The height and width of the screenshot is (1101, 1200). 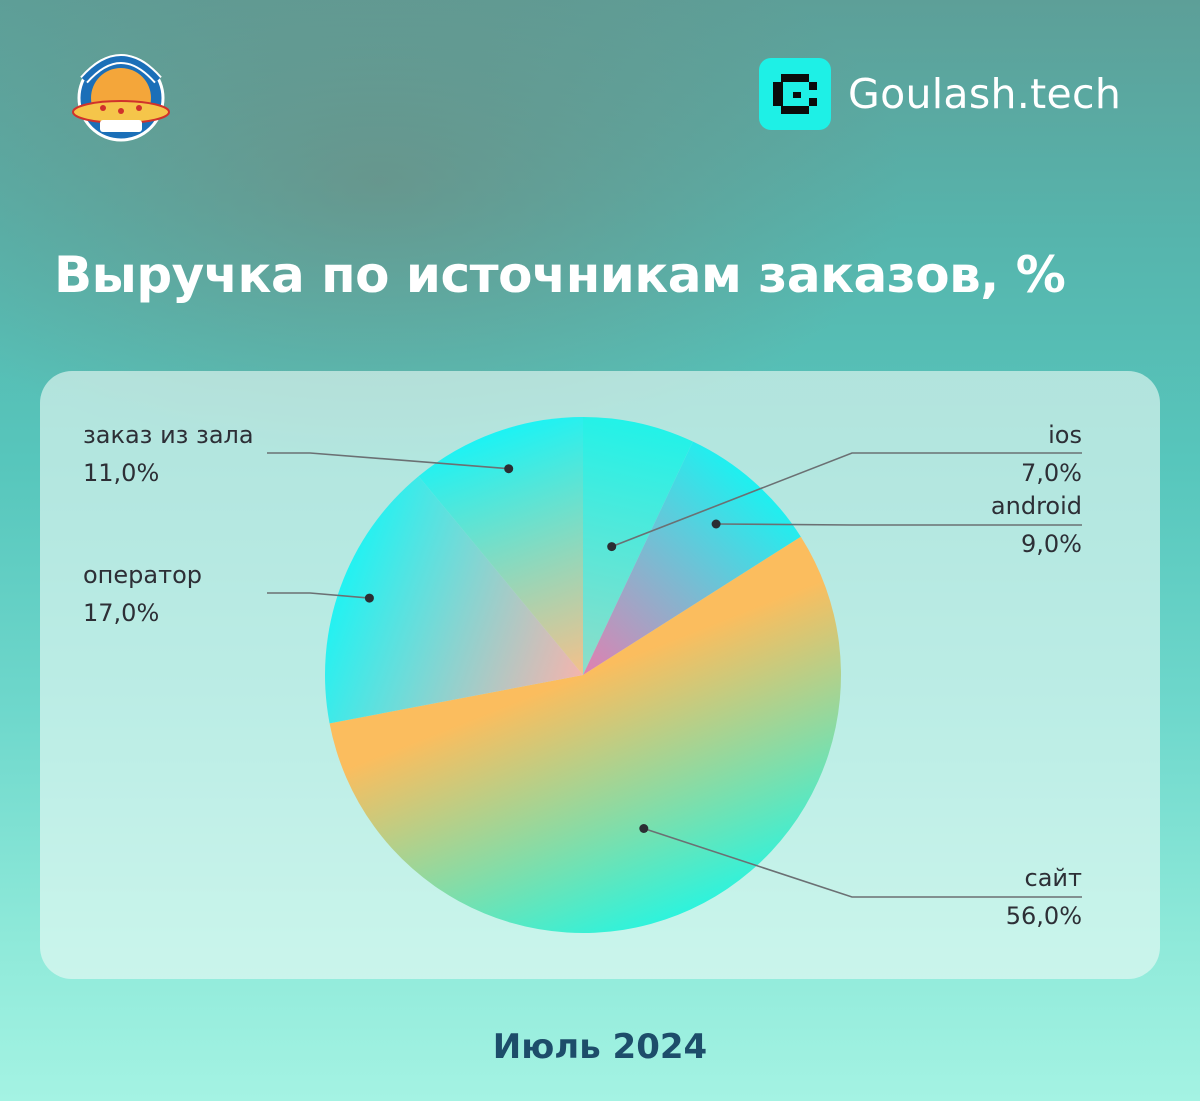 What do you see at coordinates (369, 598) in the screenshot?
I see `leader-dot-оператор` at bounding box center [369, 598].